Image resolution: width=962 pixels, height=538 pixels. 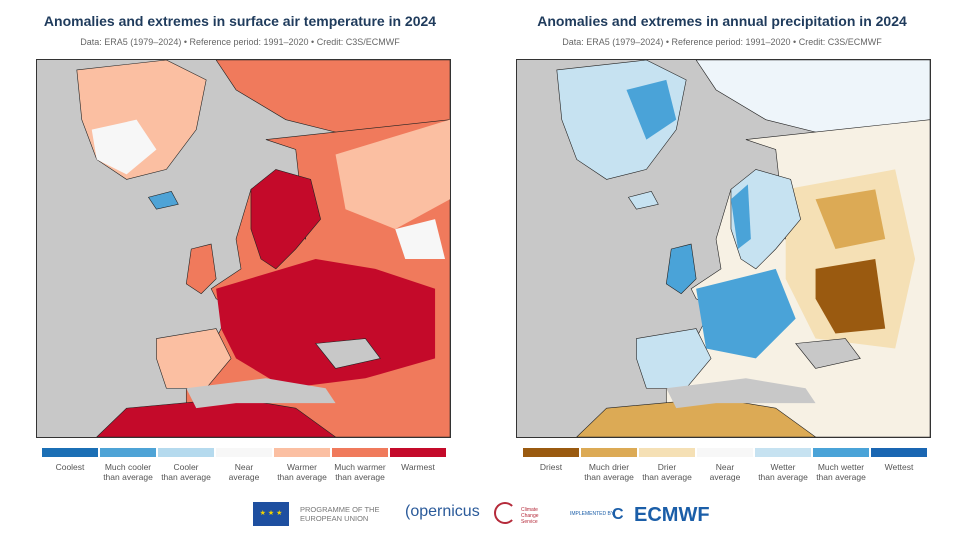 I want to click on legend-item-much-warmer: Much warmer than average, so click(x=360, y=465).